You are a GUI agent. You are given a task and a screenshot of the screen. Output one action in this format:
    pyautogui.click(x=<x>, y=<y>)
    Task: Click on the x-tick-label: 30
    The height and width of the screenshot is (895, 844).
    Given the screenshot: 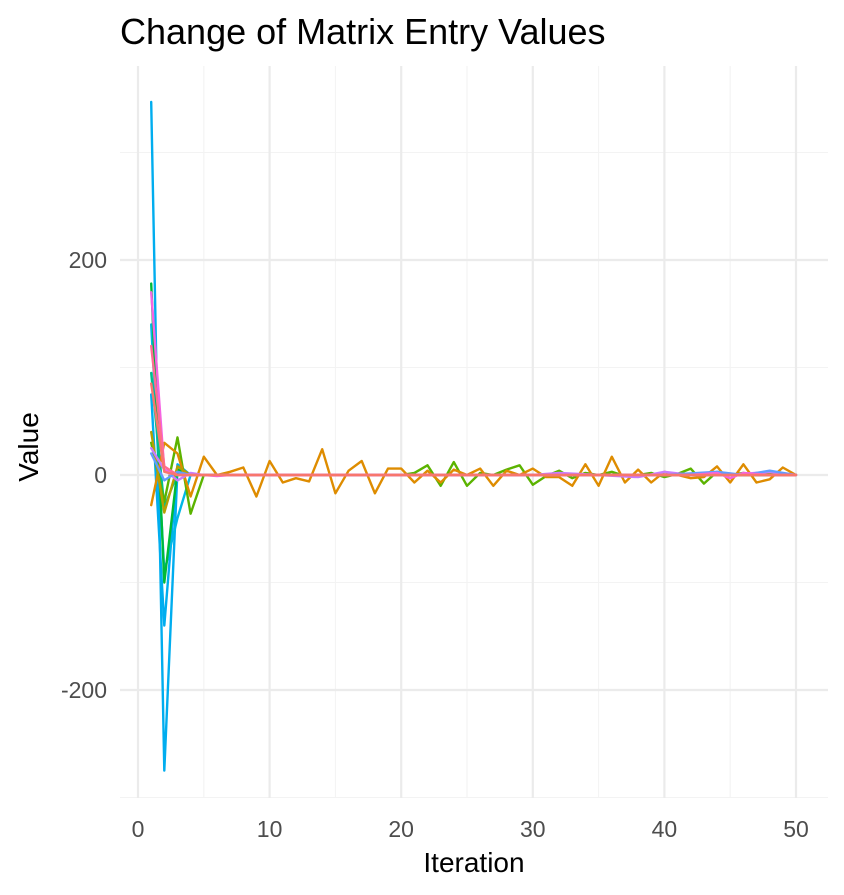 What is the action you would take?
    pyautogui.click(x=533, y=829)
    